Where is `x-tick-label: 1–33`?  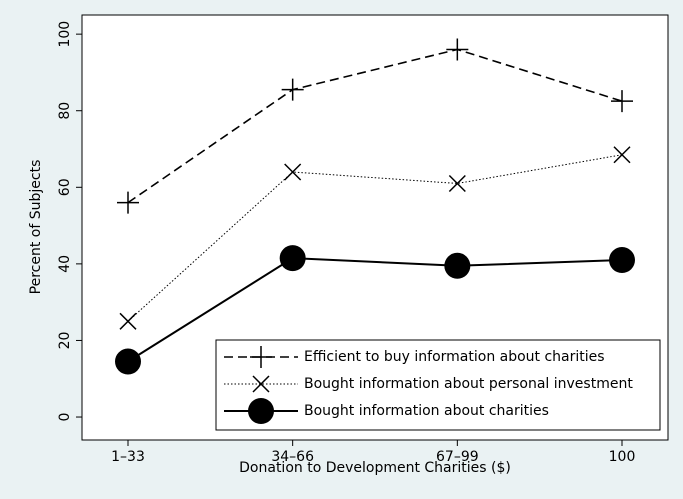
x-tick-label: 1–33 is located at coordinates (128, 457).